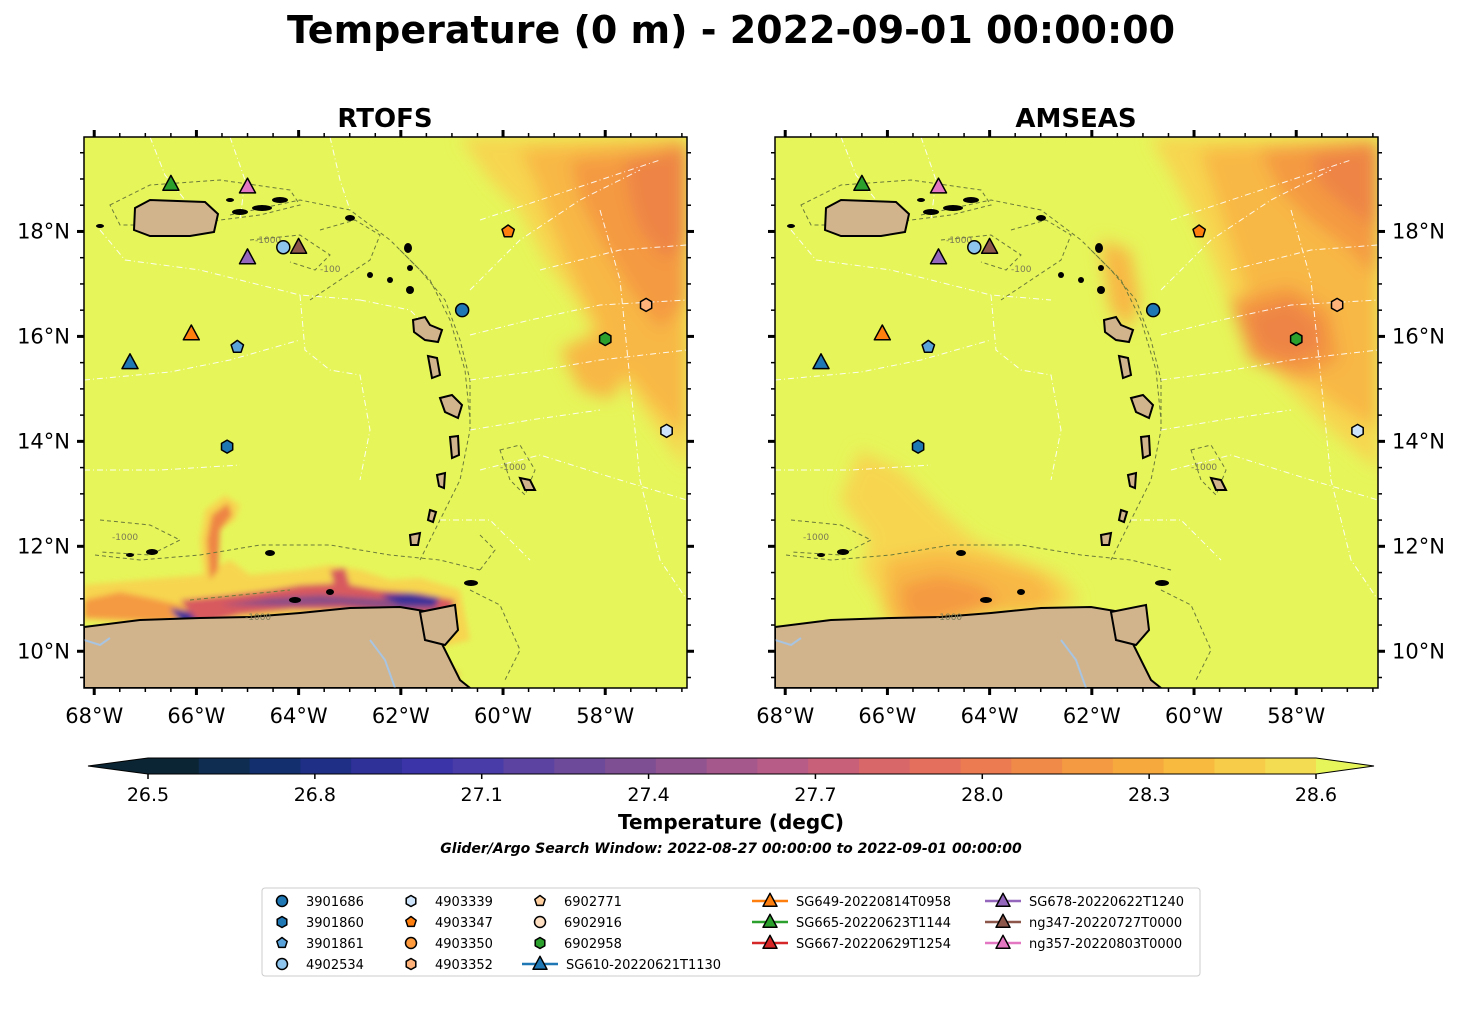  I want to click on legend-box, so click(731, 932).